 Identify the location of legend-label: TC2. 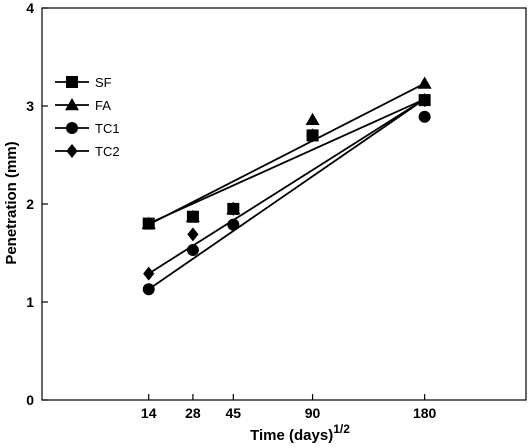
(107, 151).